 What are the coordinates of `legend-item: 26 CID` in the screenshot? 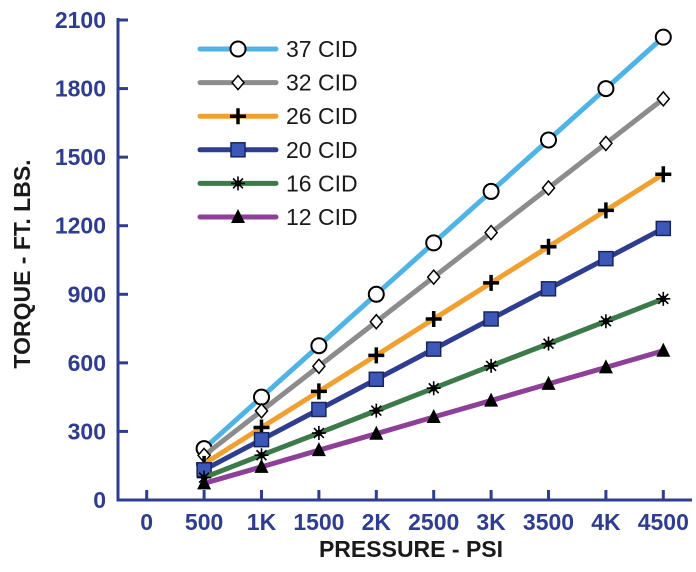 It's located at (277, 116).